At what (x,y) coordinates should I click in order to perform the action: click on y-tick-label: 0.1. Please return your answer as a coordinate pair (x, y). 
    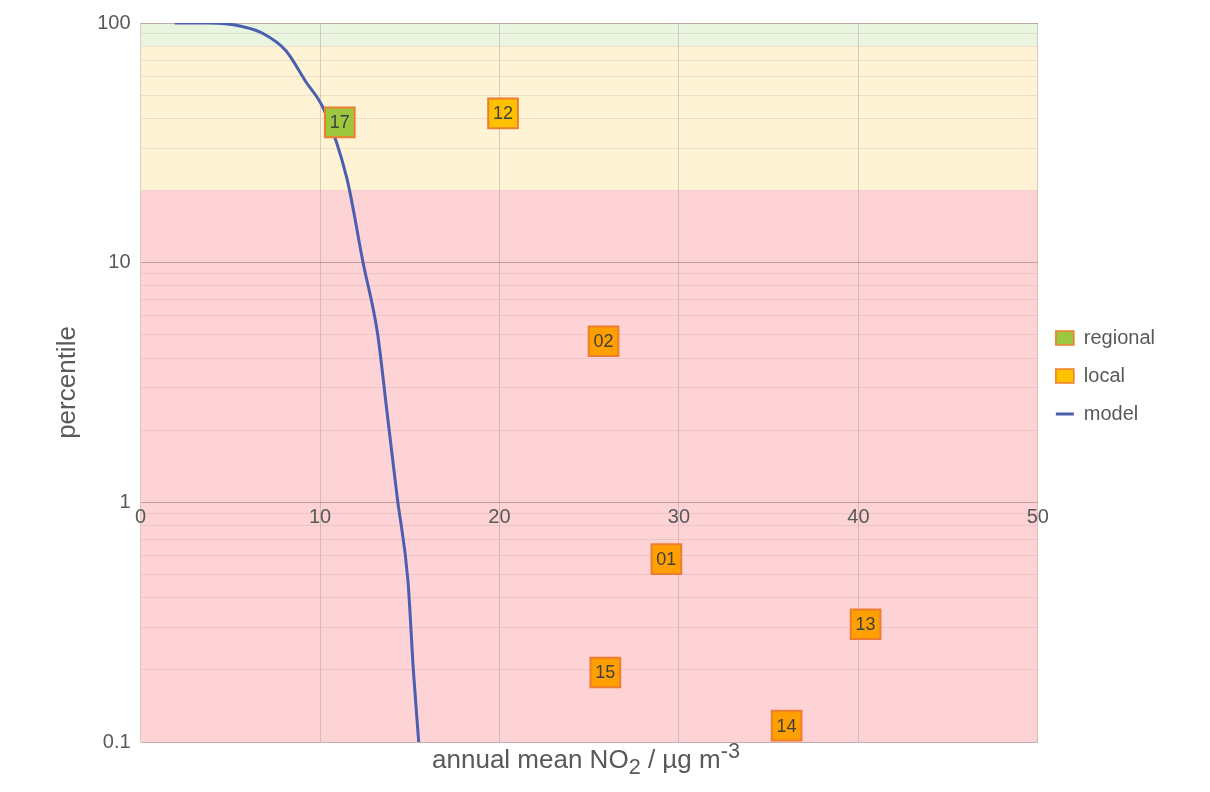
    Looking at the image, I should click on (116, 740).